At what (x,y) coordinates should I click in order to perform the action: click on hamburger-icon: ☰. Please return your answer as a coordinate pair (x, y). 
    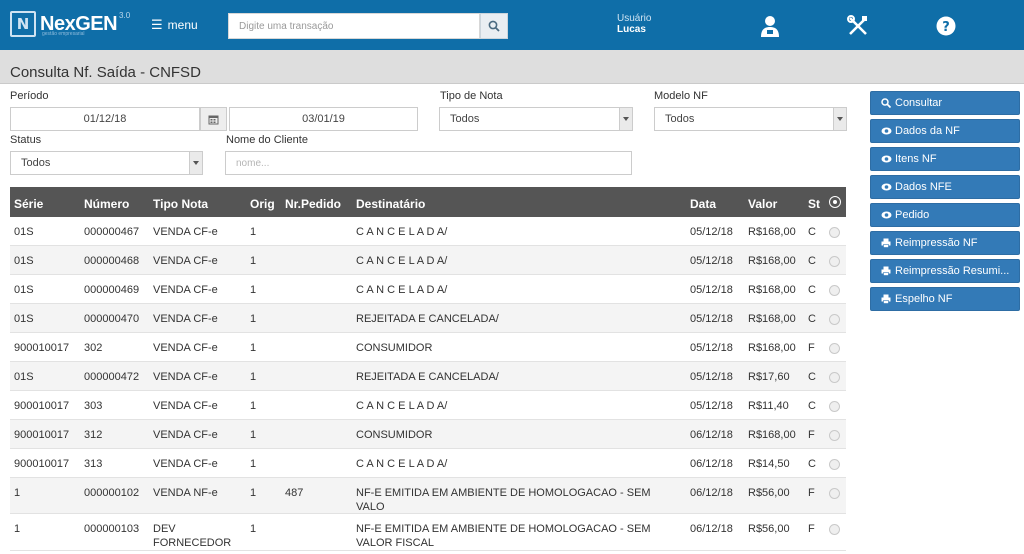
    Looking at the image, I should click on (157, 24).